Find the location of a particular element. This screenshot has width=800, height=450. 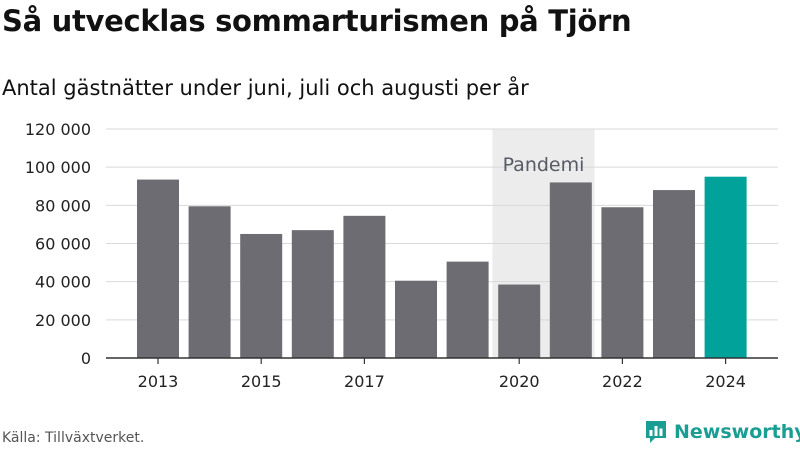

x-tick-label: 2020 is located at coordinates (519, 381).